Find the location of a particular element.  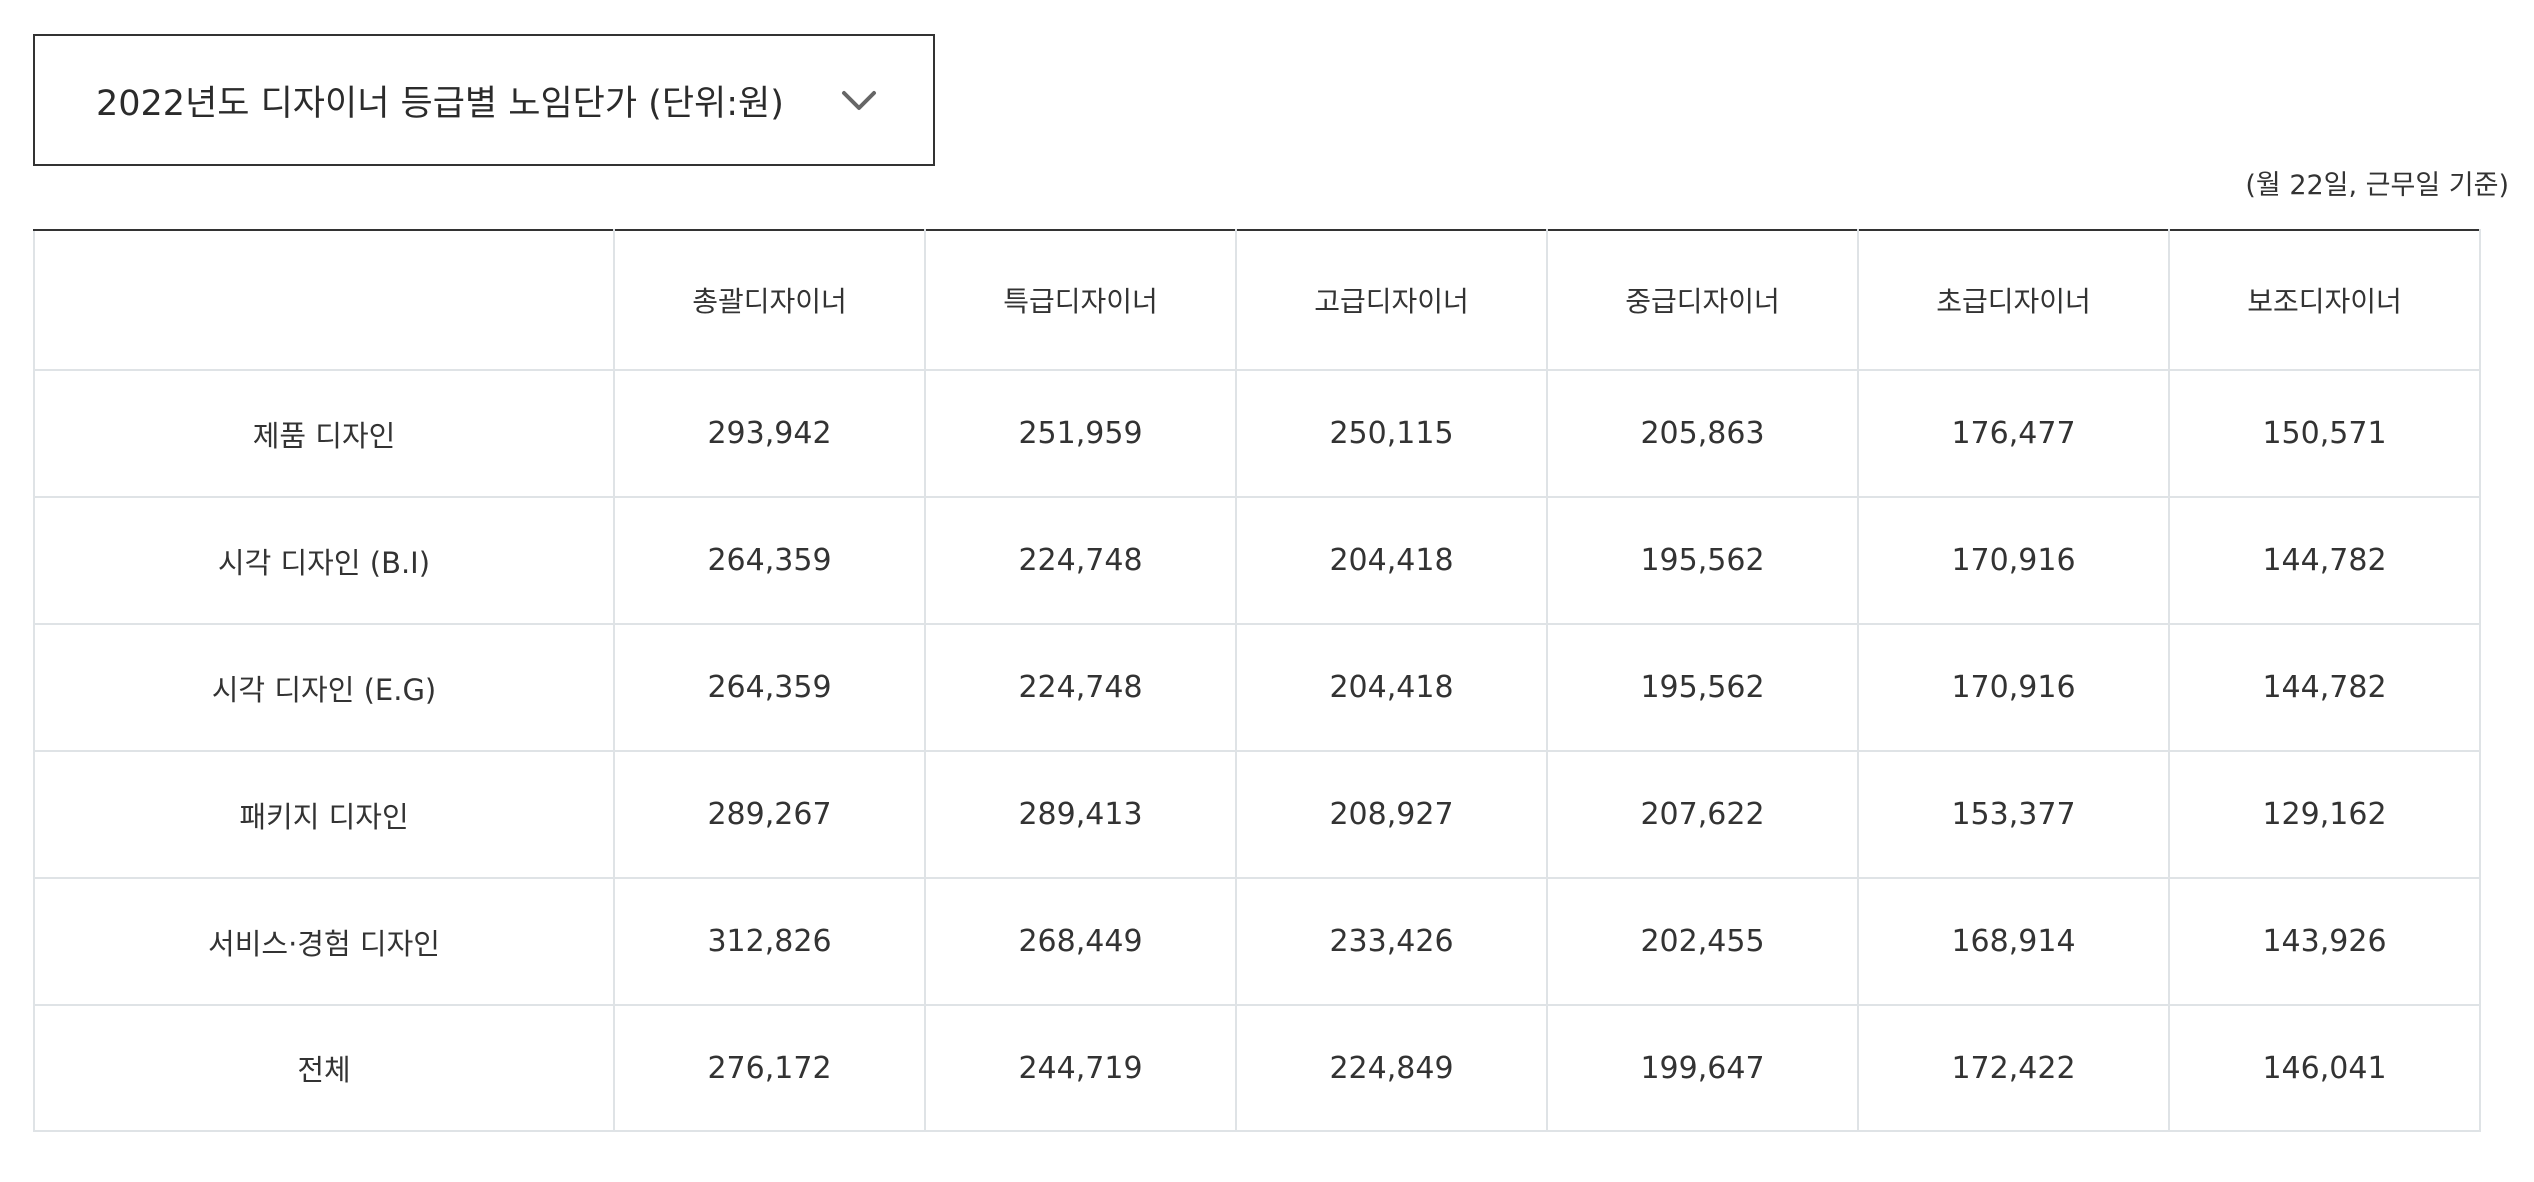

year-table-selector: 2022년도 디자이너 등급별 노임단가 (단위:원) is located at coordinates (484, 100).